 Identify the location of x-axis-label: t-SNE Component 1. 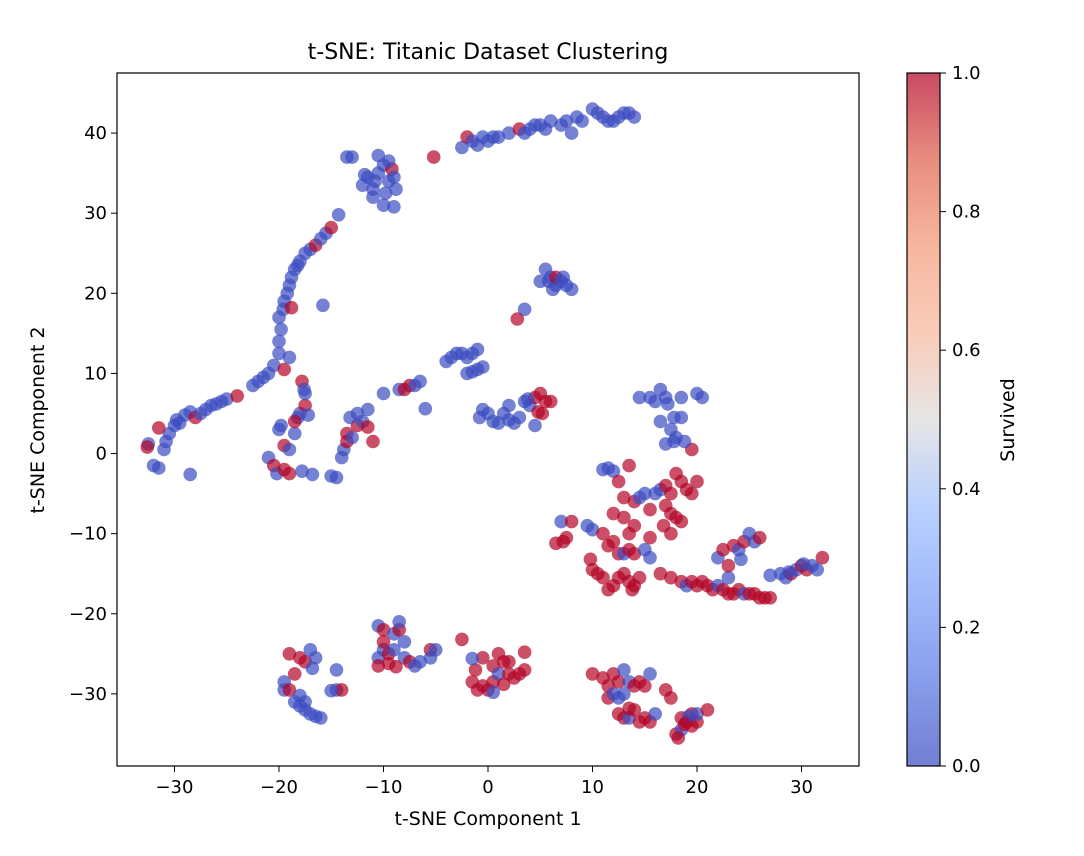
(487, 819).